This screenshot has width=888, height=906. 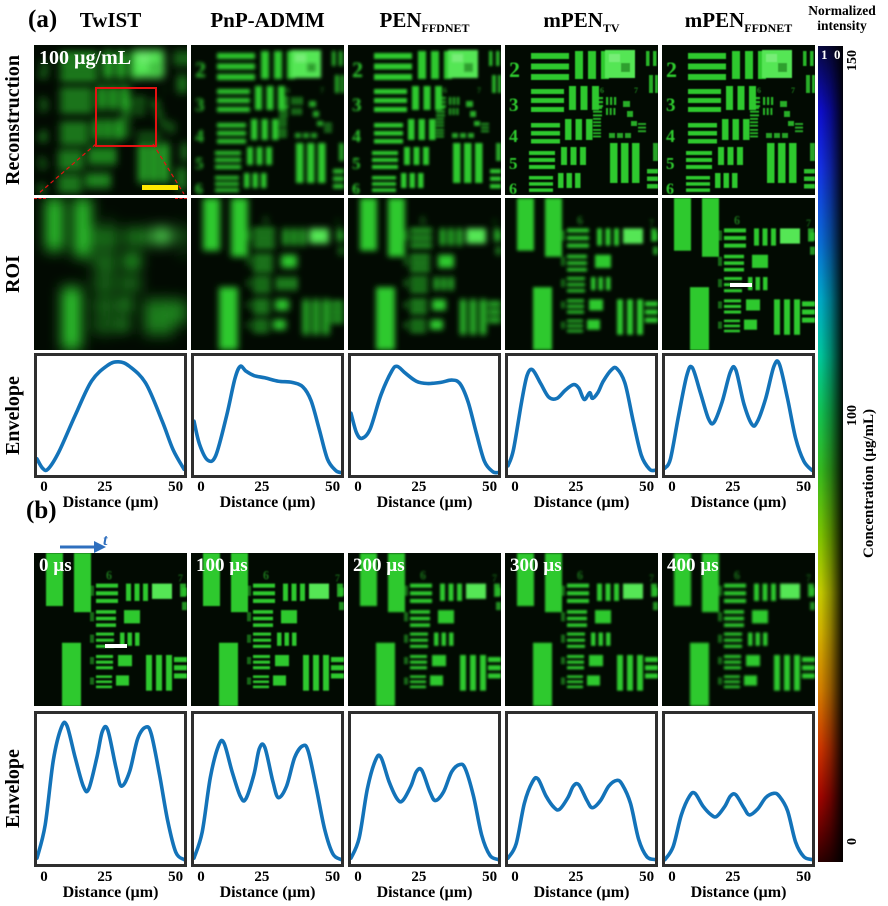 I want to click on column-title-pnp-admm: PnP-ADMM, so click(x=267, y=22).